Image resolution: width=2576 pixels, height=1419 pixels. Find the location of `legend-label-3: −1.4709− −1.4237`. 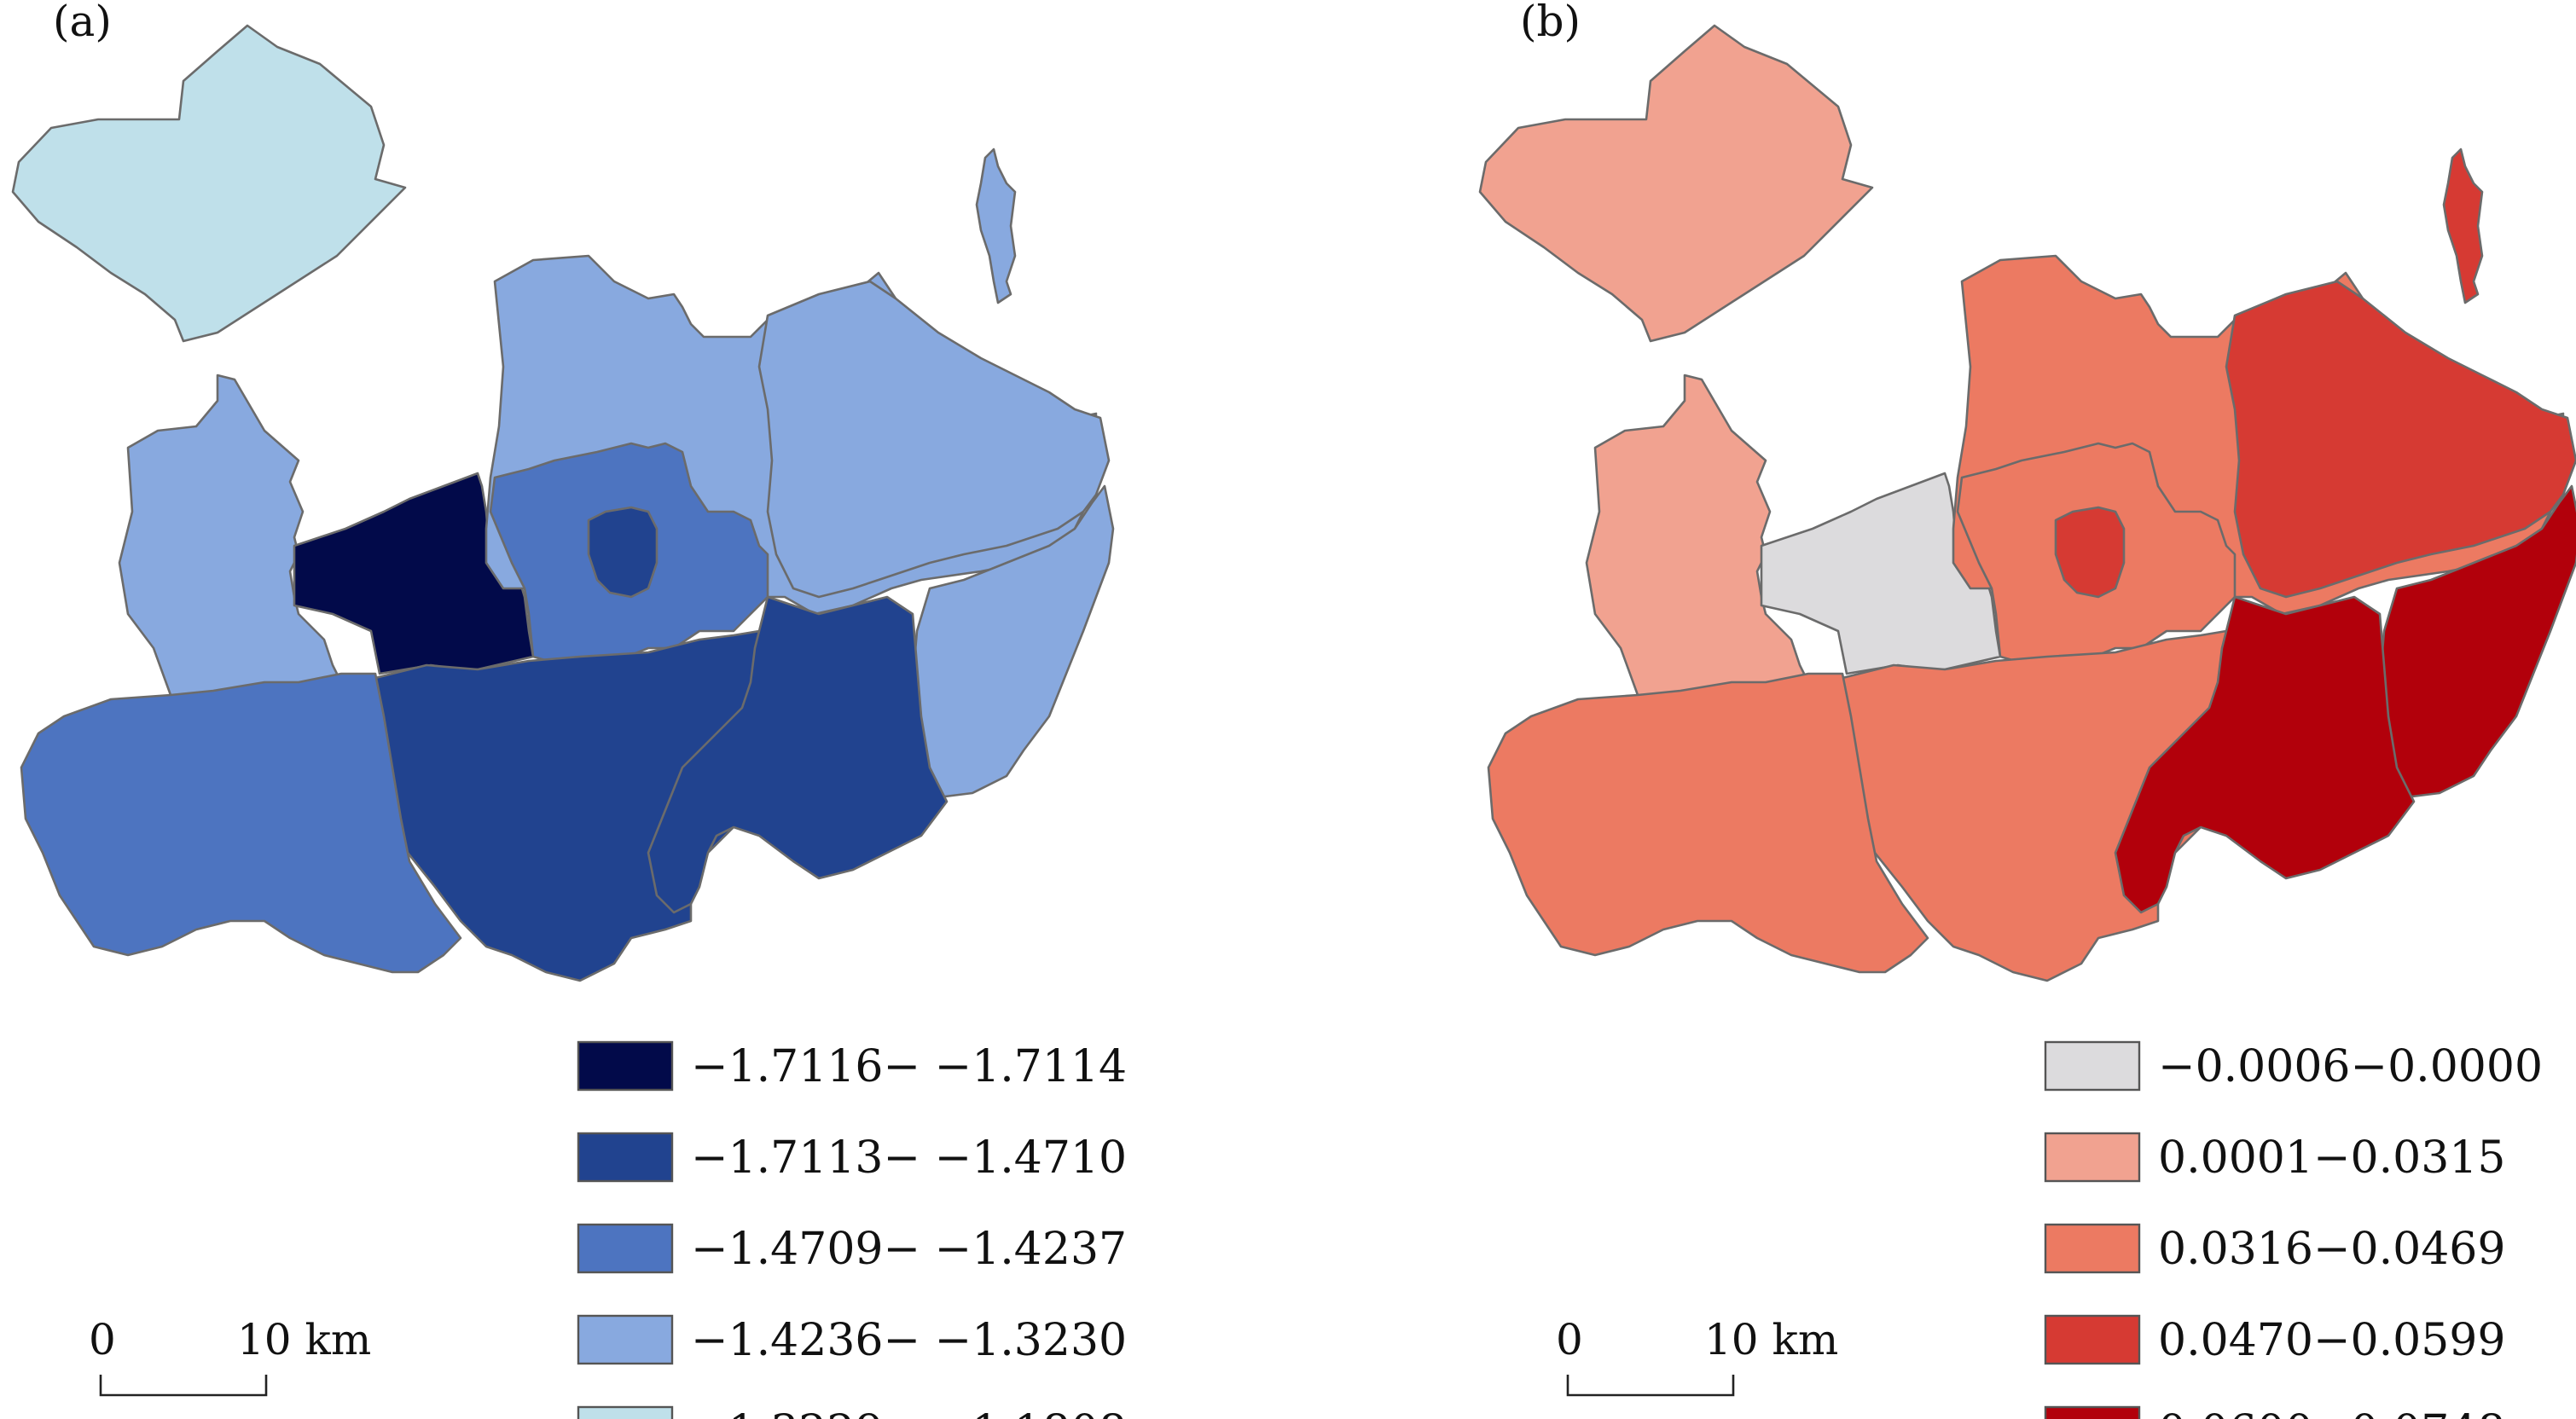

legend-label-3: −1.4709− −1.4237 is located at coordinates (909, 1250).